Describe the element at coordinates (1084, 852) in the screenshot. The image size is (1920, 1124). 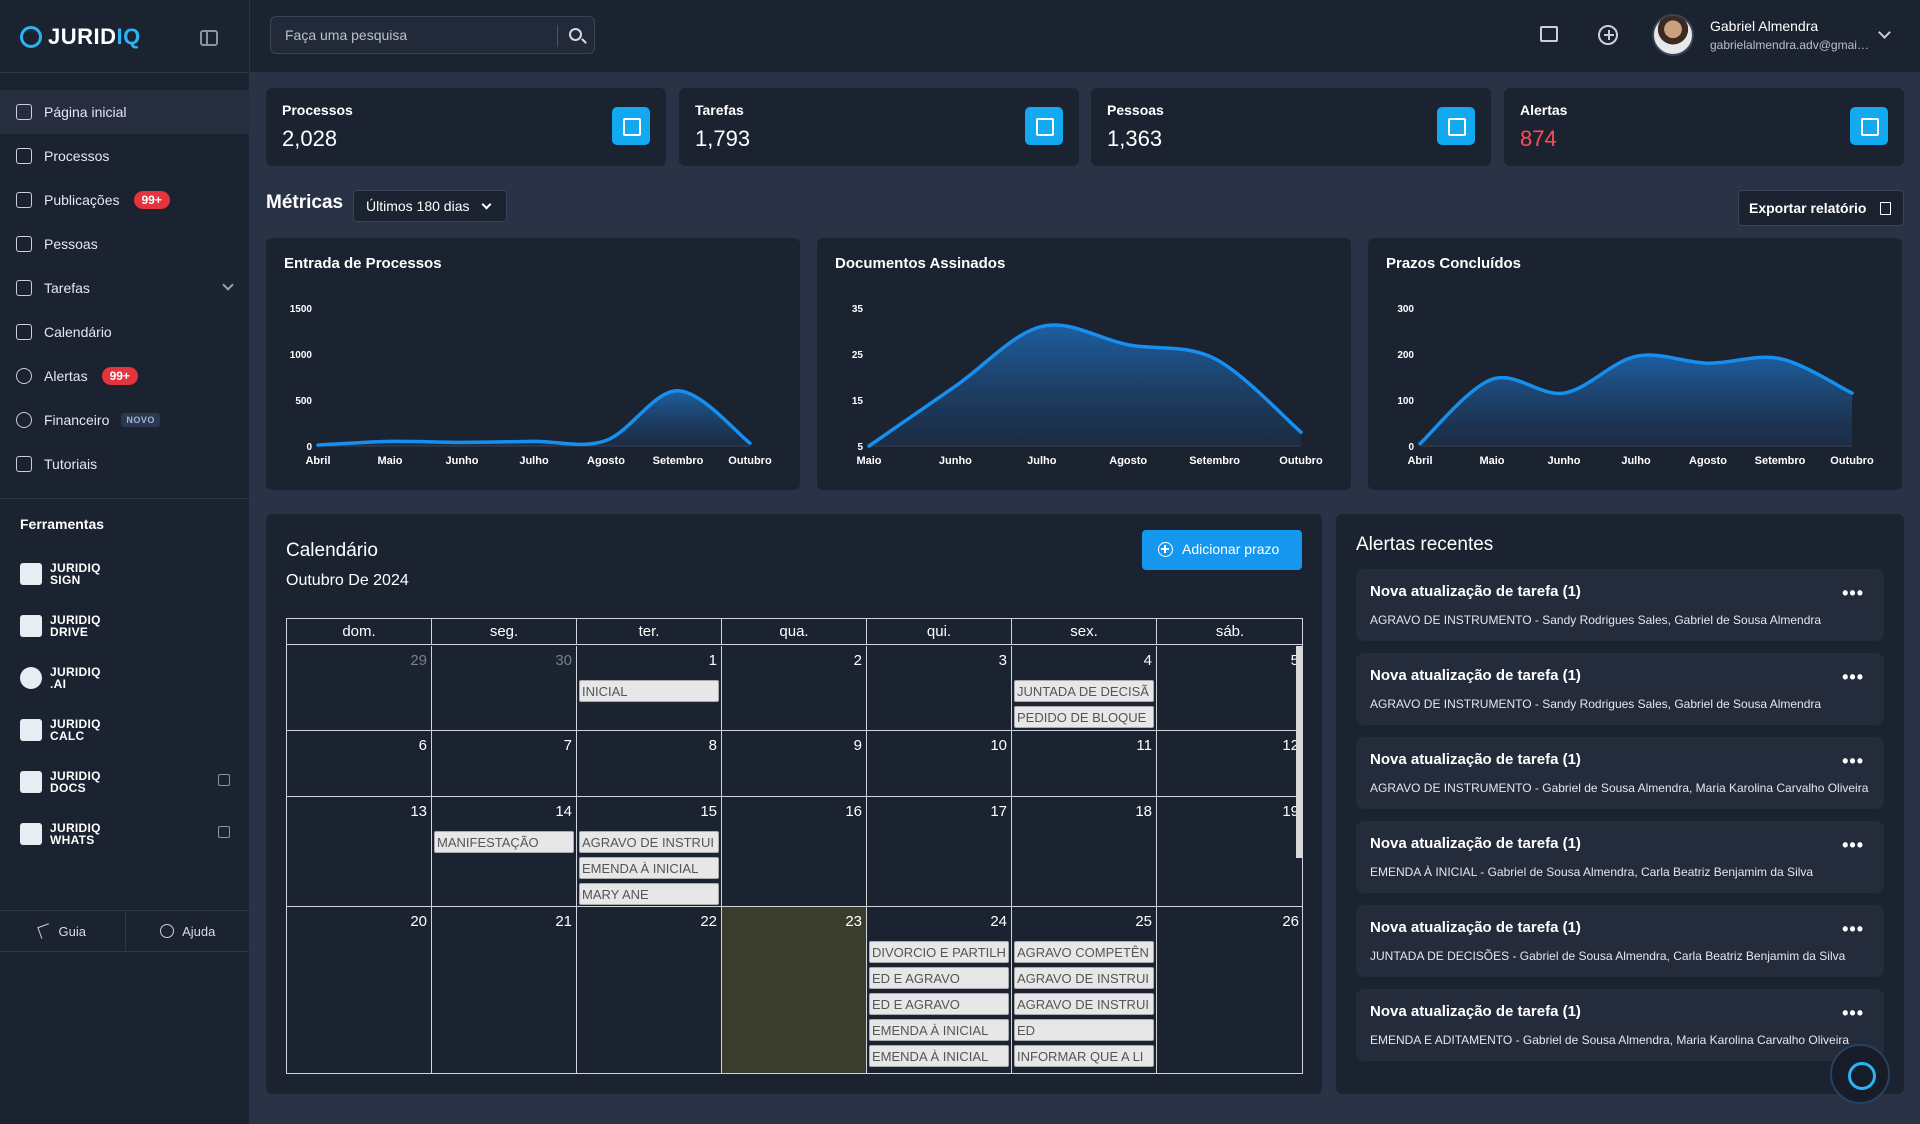
I see `calendar-day-cell: 18` at that location.